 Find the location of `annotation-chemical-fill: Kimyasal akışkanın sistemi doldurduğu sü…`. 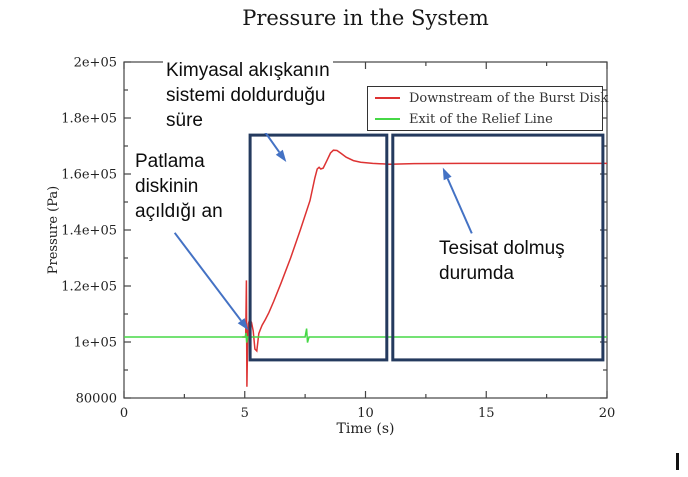

annotation-chemical-fill: Kimyasal akışkanın sistemi doldurduğu sü… is located at coordinates (248, 95).